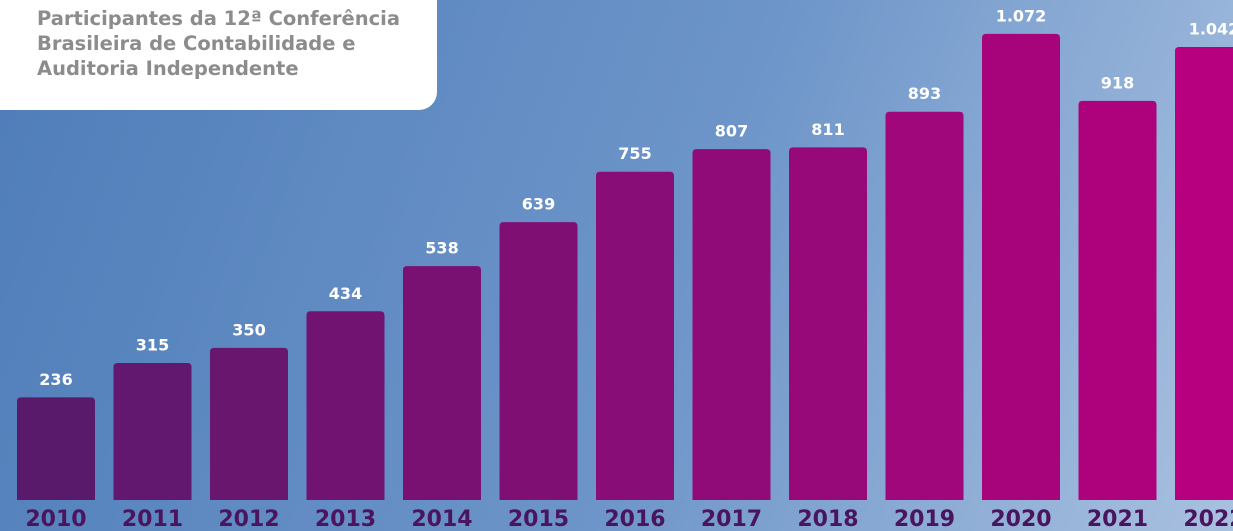 The width and height of the screenshot is (1233, 531). What do you see at coordinates (152, 519) in the screenshot?
I see `x-tick-label: 2011` at bounding box center [152, 519].